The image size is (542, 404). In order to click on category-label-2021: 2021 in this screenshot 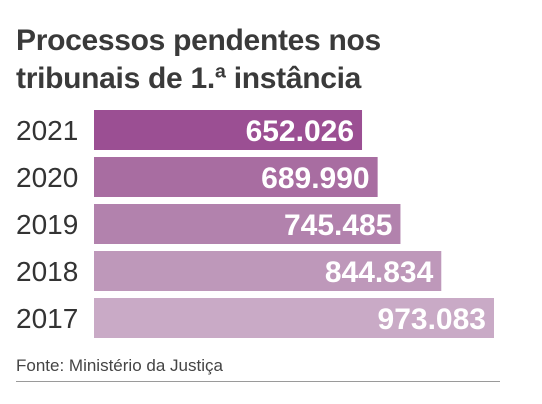, I will do `click(47, 130)`.